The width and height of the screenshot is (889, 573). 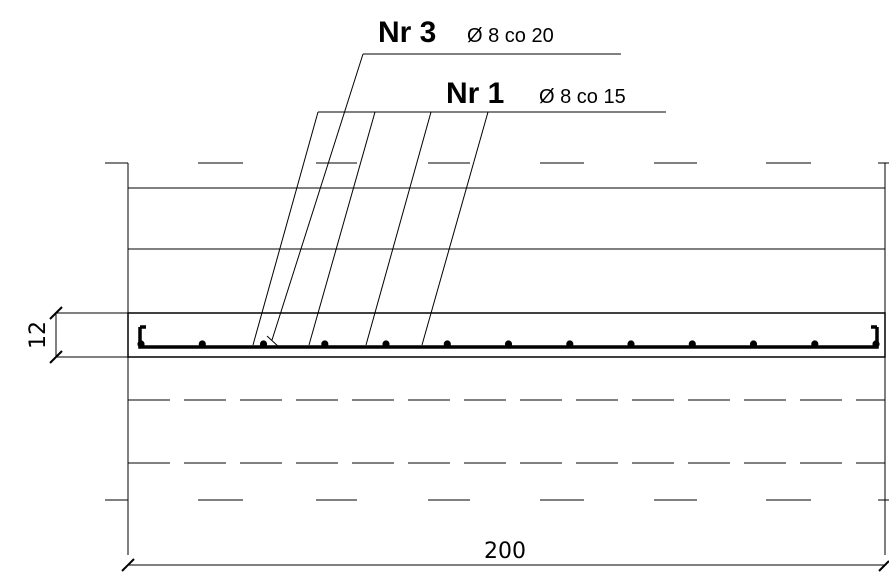 What do you see at coordinates (407, 32) in the screenshot?
I see `bar3-number-label: Nr 3` at bounding box center [407, 32].